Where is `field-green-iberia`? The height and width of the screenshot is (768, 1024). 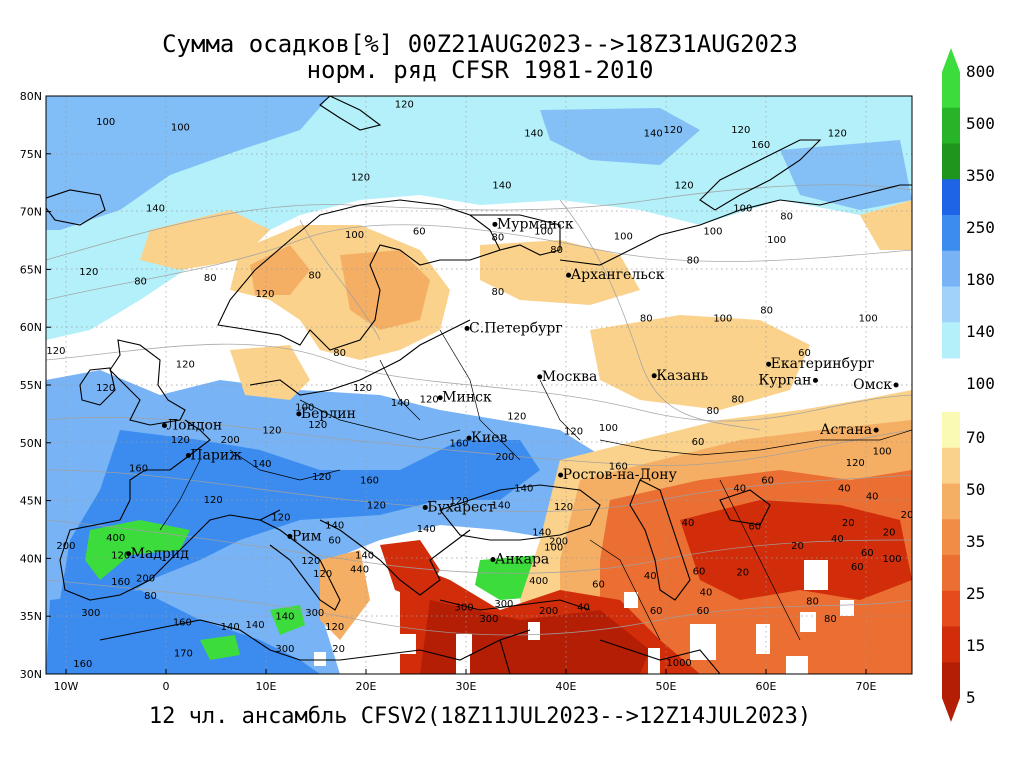
field-green-iberia is located at coordinates (137, 550).